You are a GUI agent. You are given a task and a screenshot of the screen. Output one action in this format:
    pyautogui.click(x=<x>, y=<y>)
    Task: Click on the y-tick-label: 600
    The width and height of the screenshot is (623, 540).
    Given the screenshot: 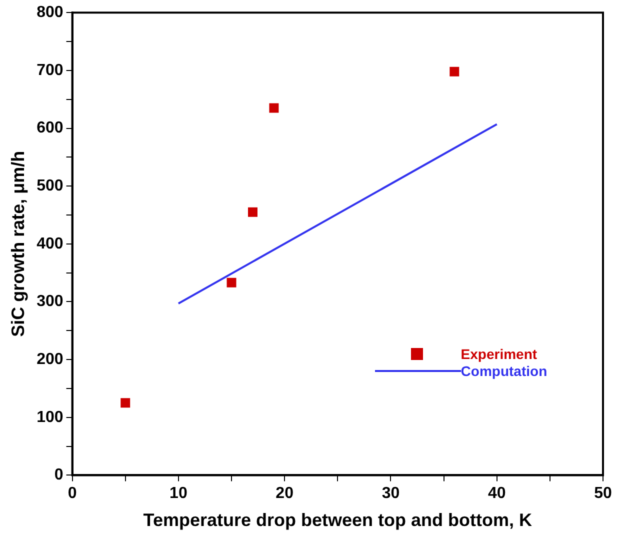 What is the action you would take?
    pyautogui.click(x=50, y=128)
    